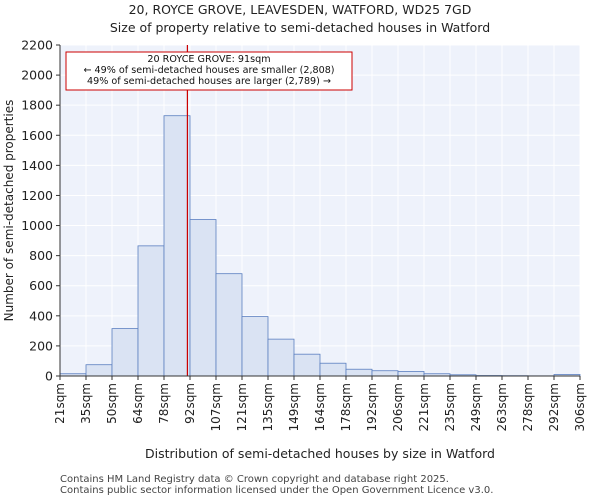 The height and width of the screenshot is (500, 600). Describe the element at coordinates (346, 407) in the screenshot. I see `x-tick-label: 178sqm` at that location.